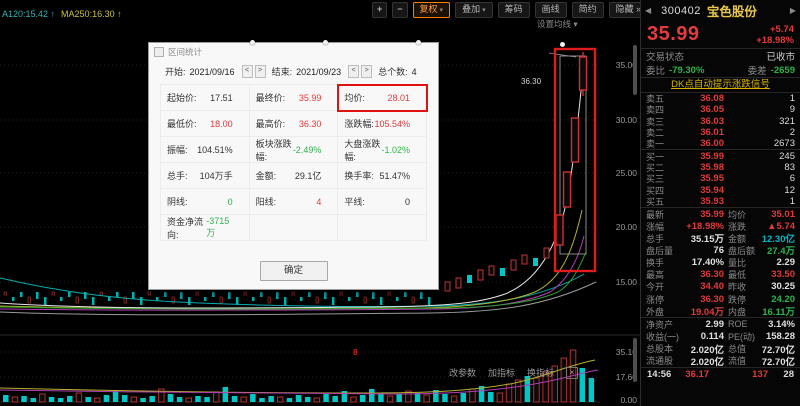 Image resolution: width=800 pixels, height=406 pixels. What do you see at coordinates (414, 72) in the screenshot?
I see `range-field-value: 4` at bounding box center [414, 72].